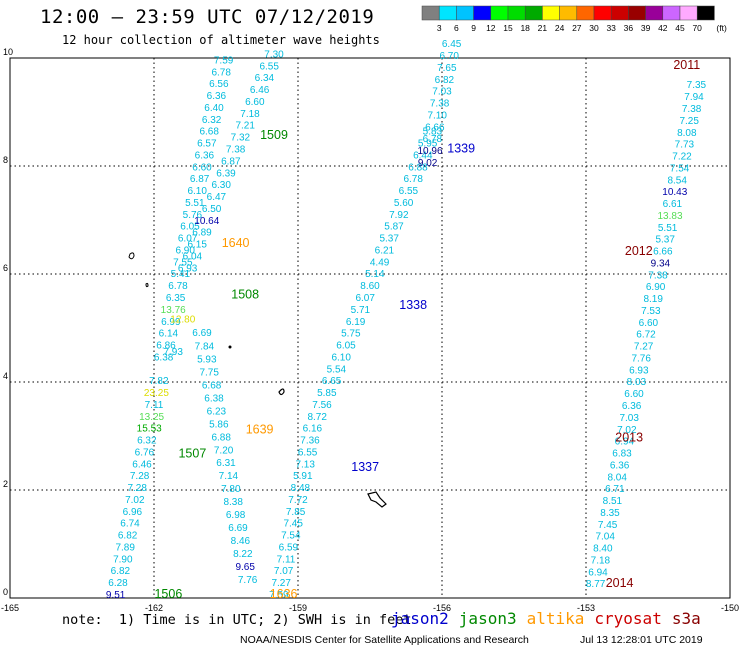 The height and width of the screenshot is (650, 740). What do you see at coordinates (375, 274) in the screenshot?
I see `wave-height-point: 5.14` at bounding box center [375, 274].